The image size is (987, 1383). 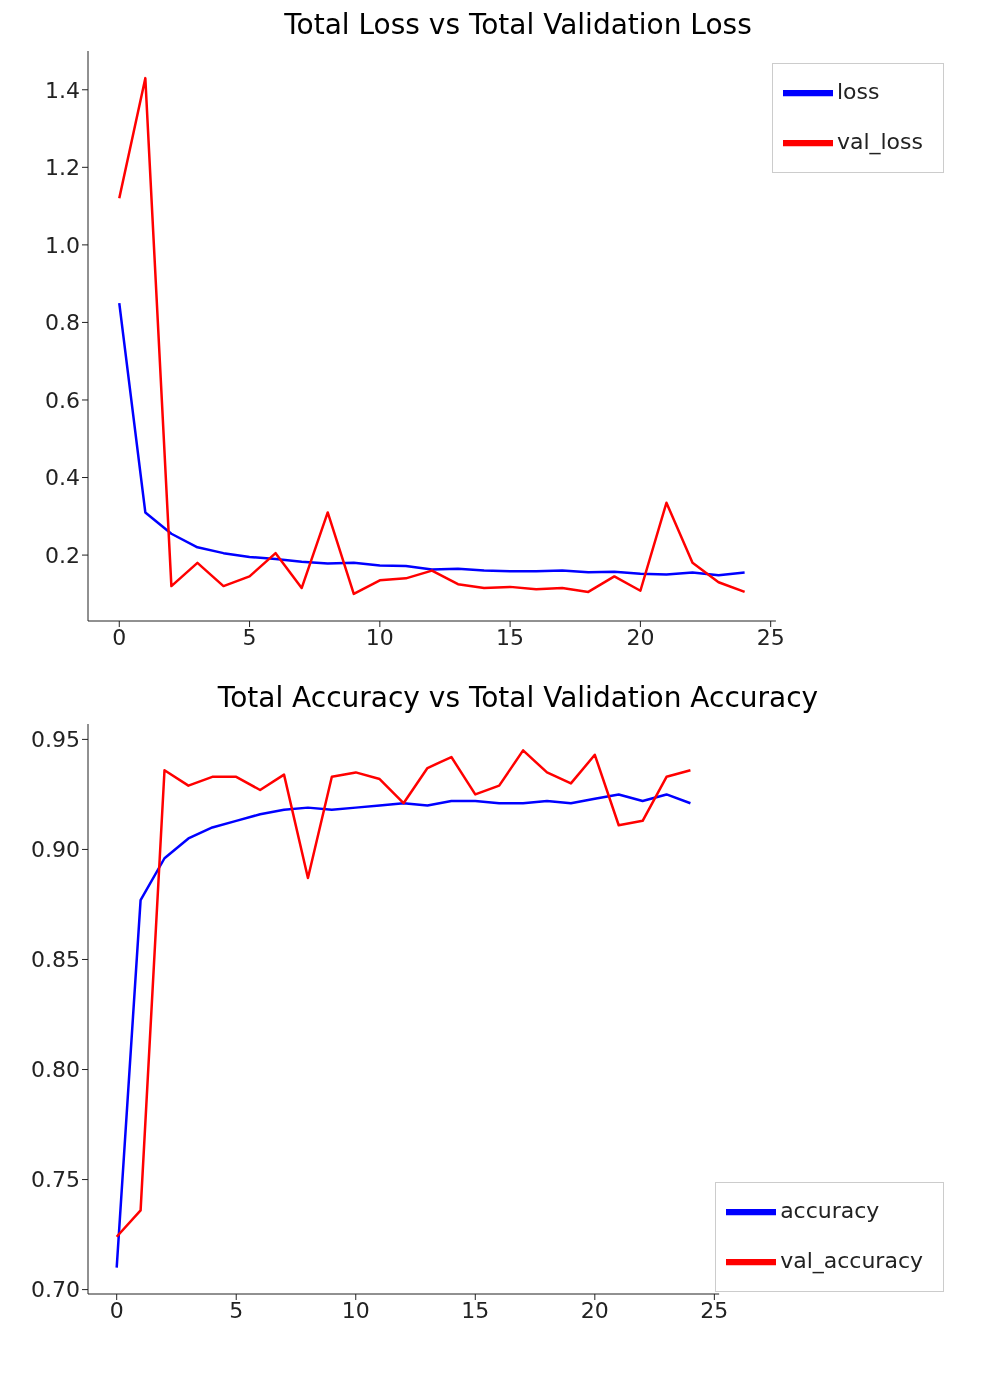 I want to click on legend-label: val_loss, so click(x=879, y=141).